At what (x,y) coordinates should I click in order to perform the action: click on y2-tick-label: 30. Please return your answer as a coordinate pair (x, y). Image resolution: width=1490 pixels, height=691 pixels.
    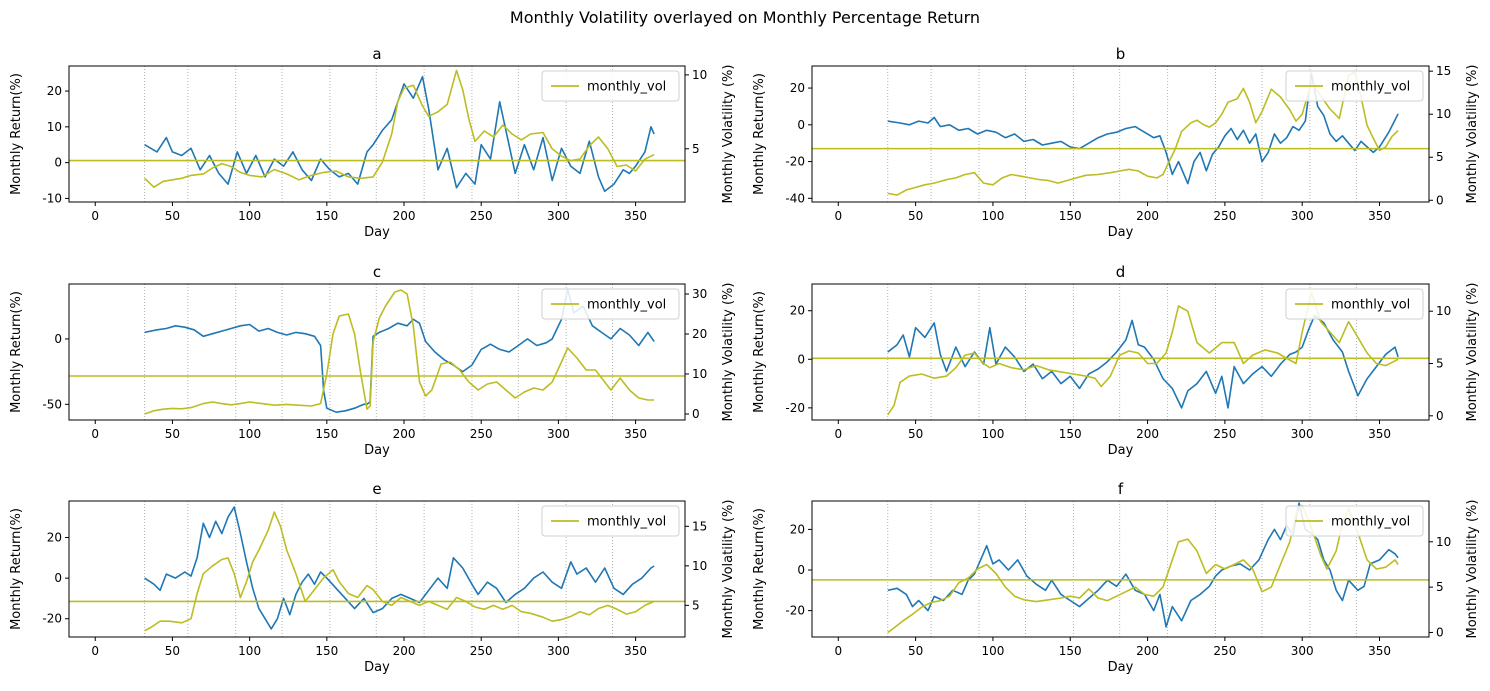
    Looking at the image, I should click on (699, 294).